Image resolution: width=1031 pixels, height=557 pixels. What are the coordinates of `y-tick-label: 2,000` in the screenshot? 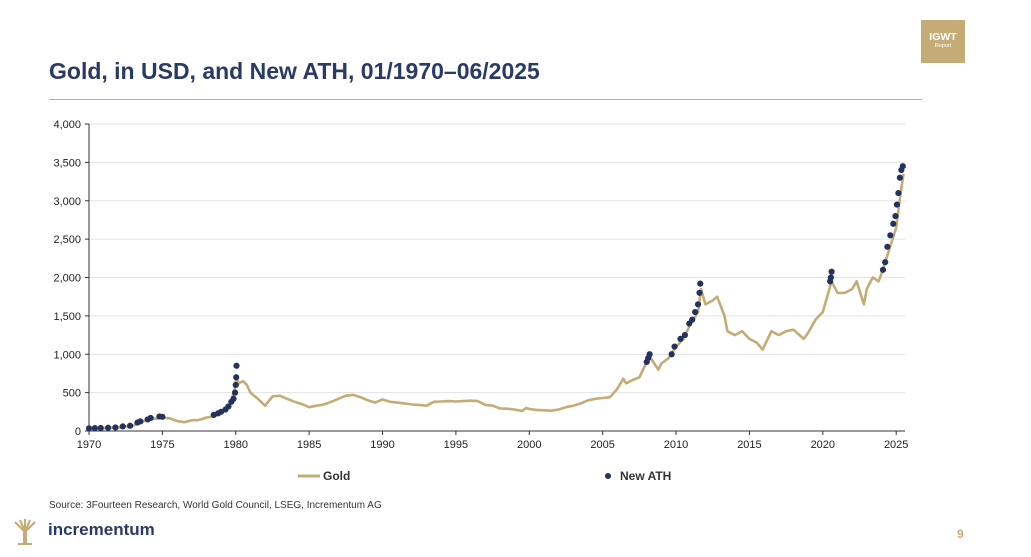 It's located at (67, 279).